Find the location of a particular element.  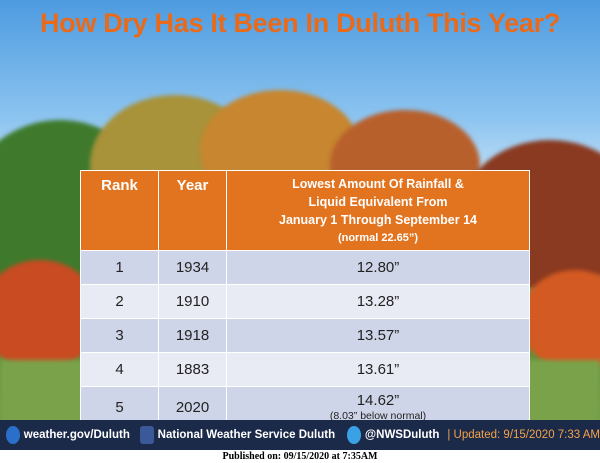

cell: 2 is located at coordinates (119, 301).